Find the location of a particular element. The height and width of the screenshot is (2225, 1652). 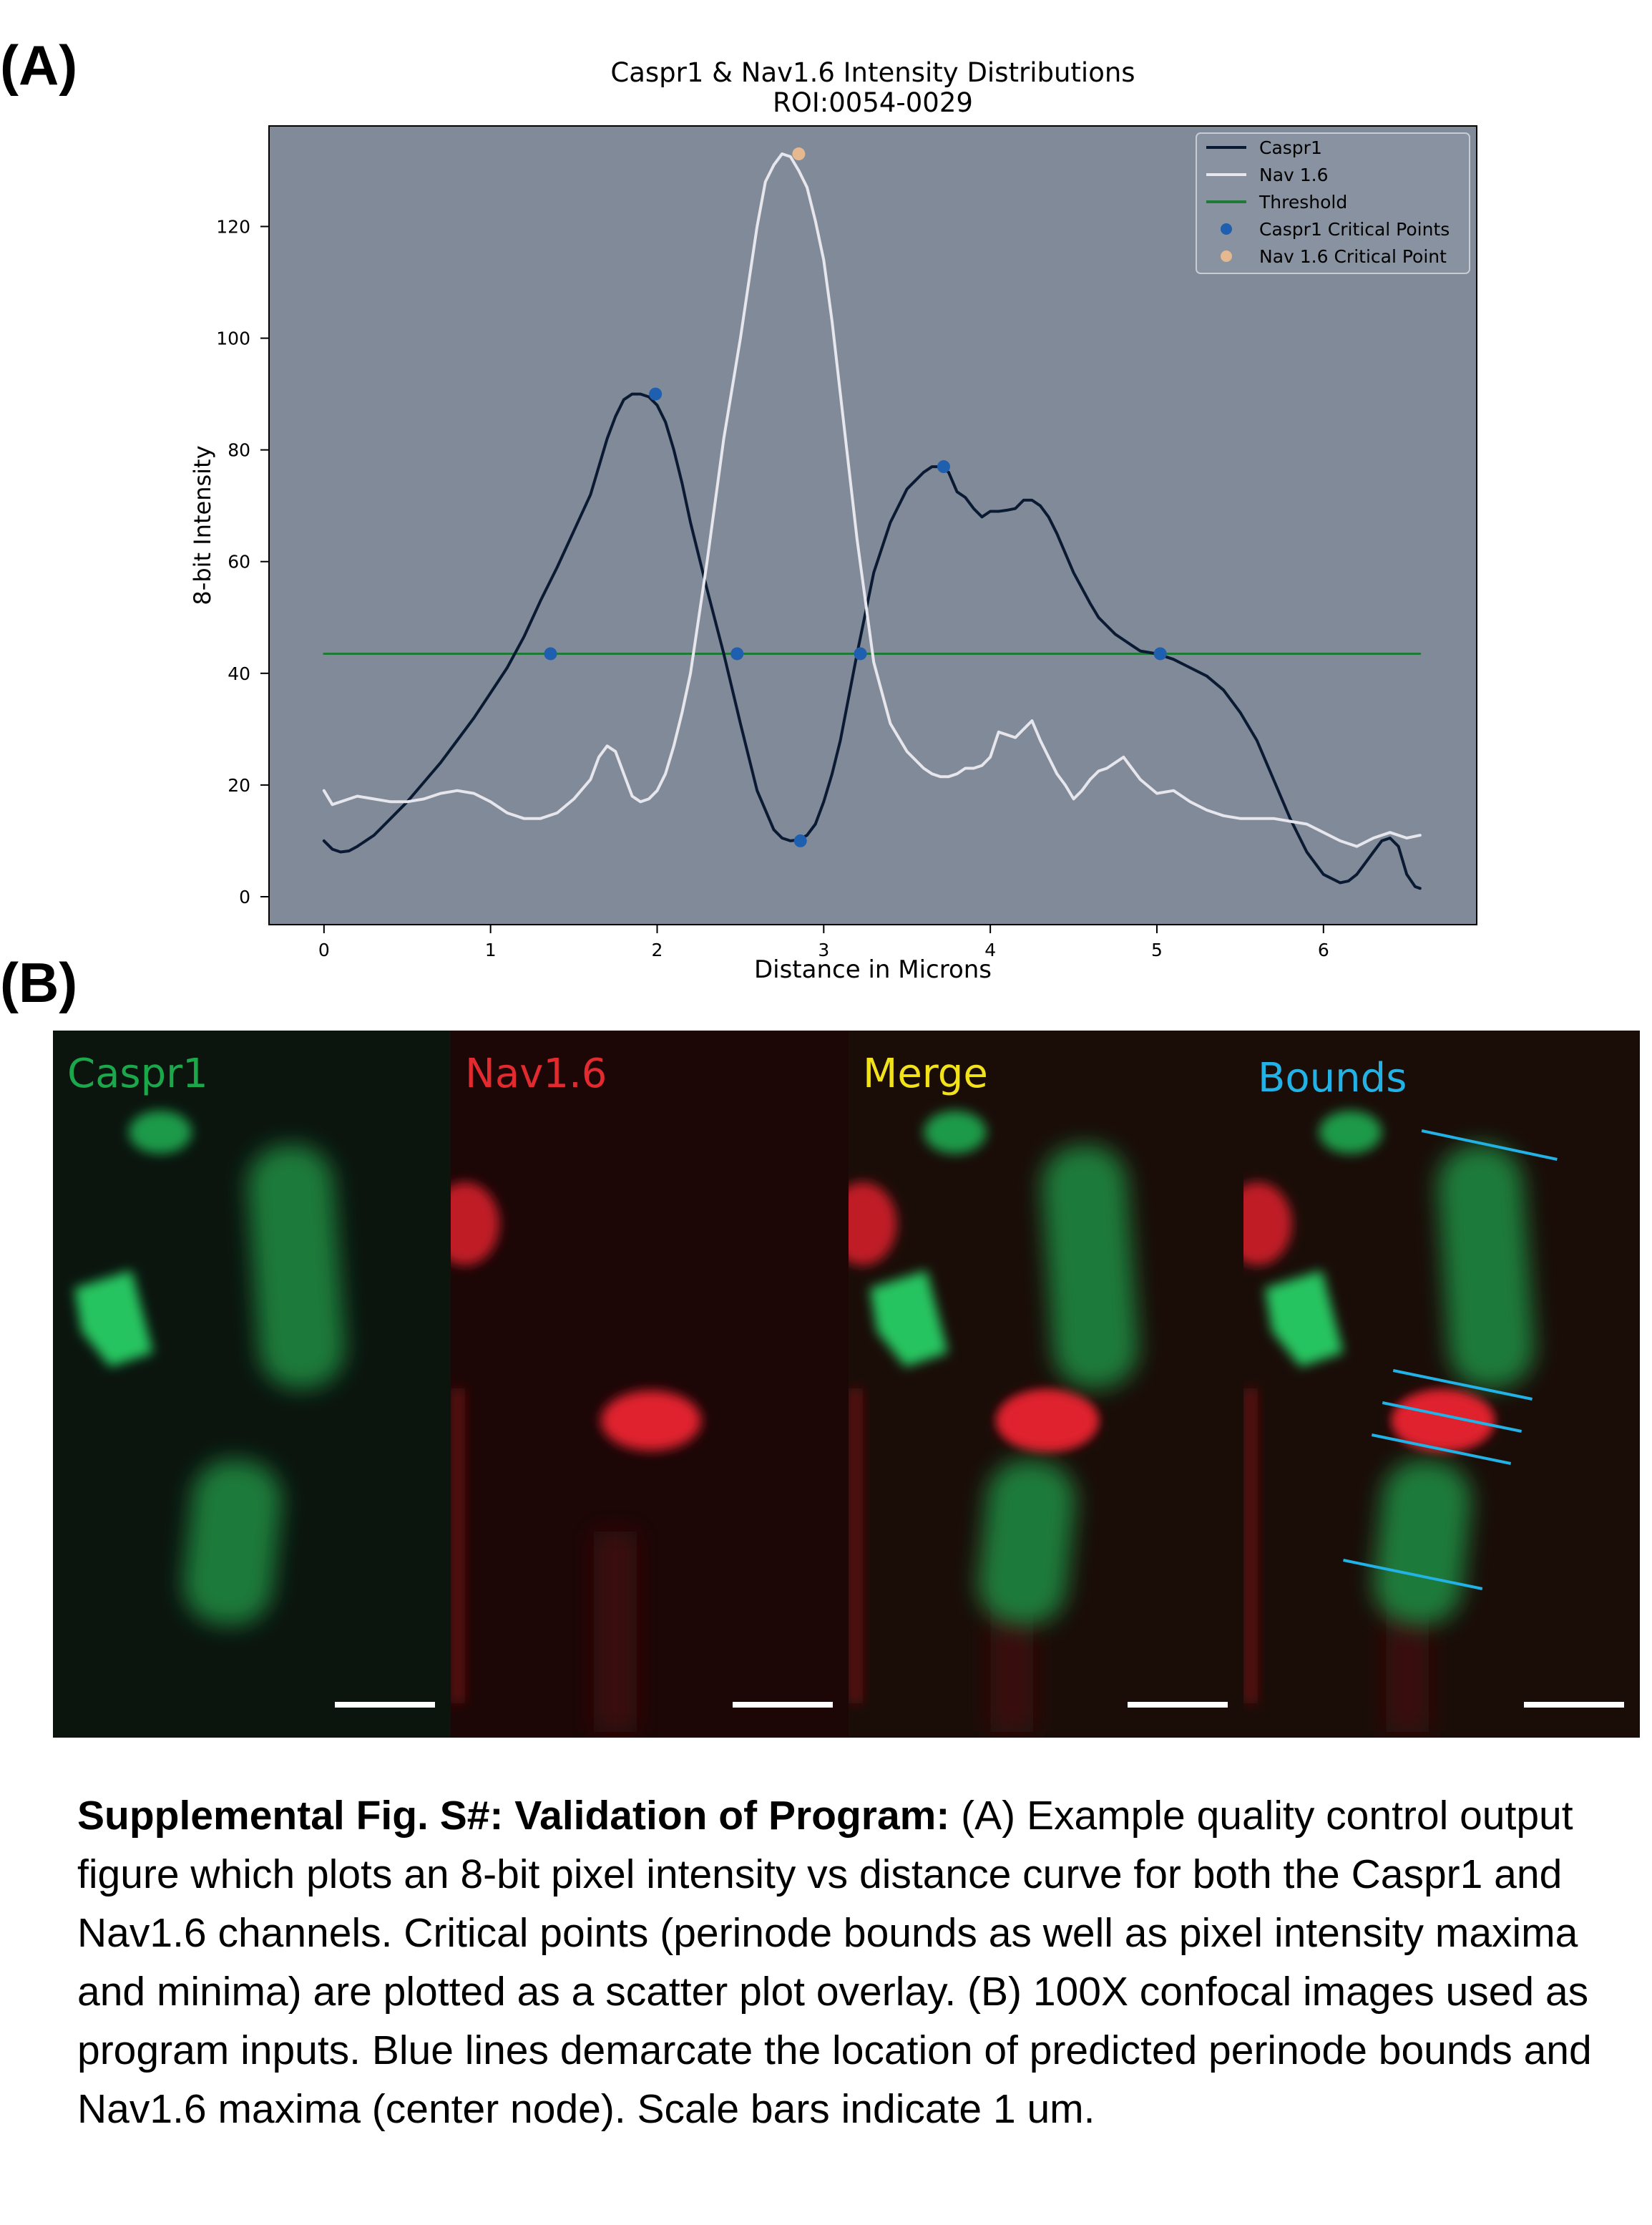

legend-label: Caspr1 Critical Points is located at coordinates (1354, 229).